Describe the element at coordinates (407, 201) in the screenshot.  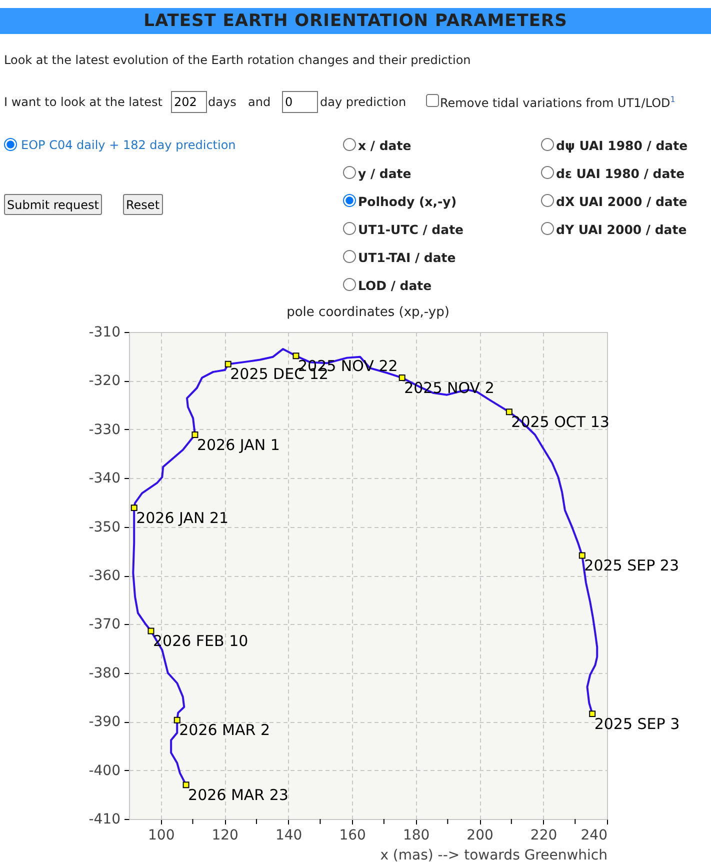
I see `text: Polhody (x,-y)` at that location.